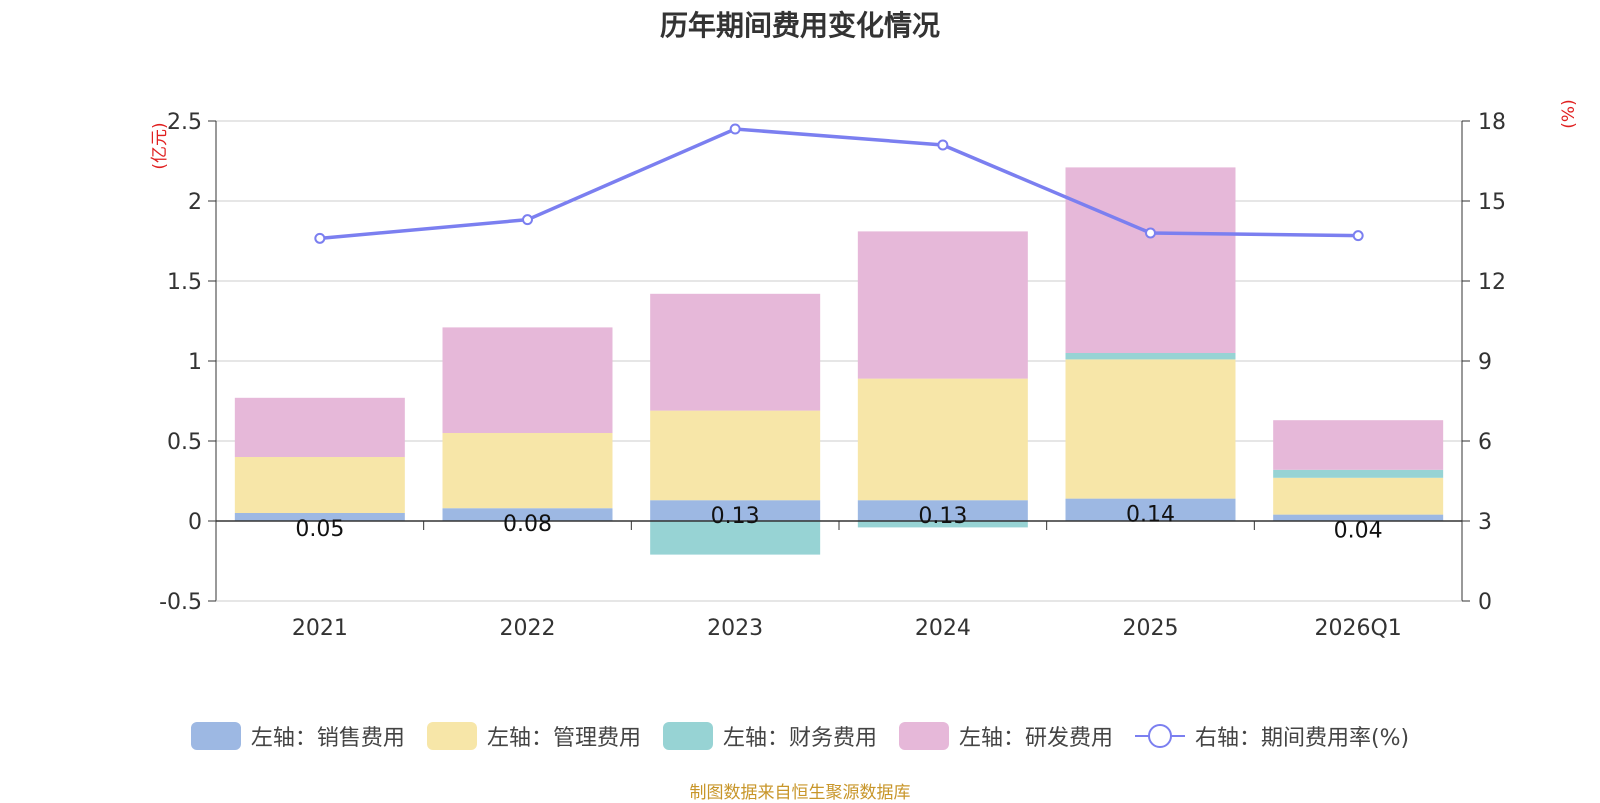 This screenshot has width=1600, height=803. Describe the element at coordinates (195, 522) in the screenshot. I see `left-tick-label: 0` at that location.